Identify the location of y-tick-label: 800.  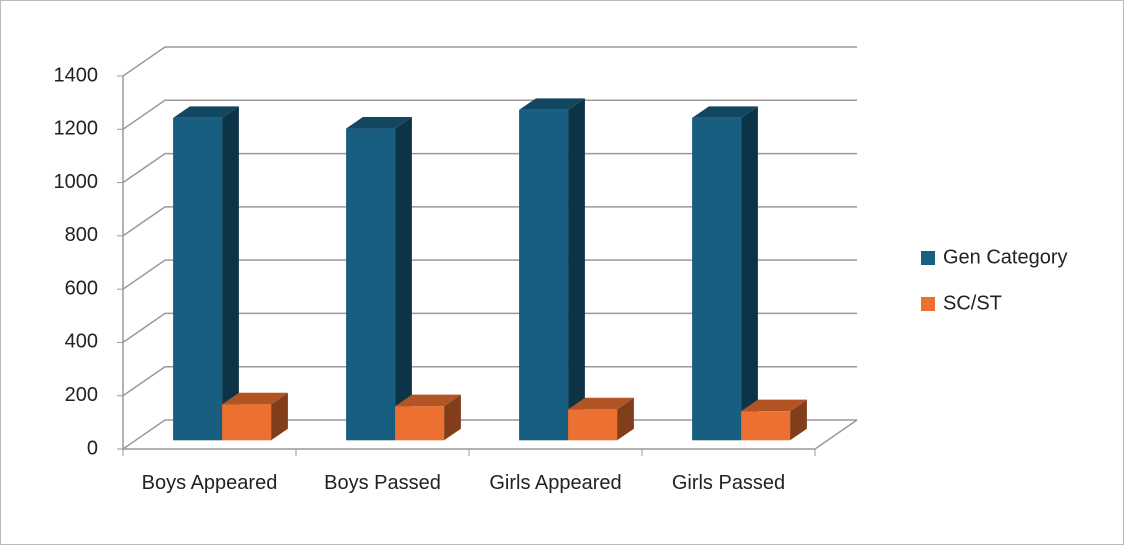
(81, 235).